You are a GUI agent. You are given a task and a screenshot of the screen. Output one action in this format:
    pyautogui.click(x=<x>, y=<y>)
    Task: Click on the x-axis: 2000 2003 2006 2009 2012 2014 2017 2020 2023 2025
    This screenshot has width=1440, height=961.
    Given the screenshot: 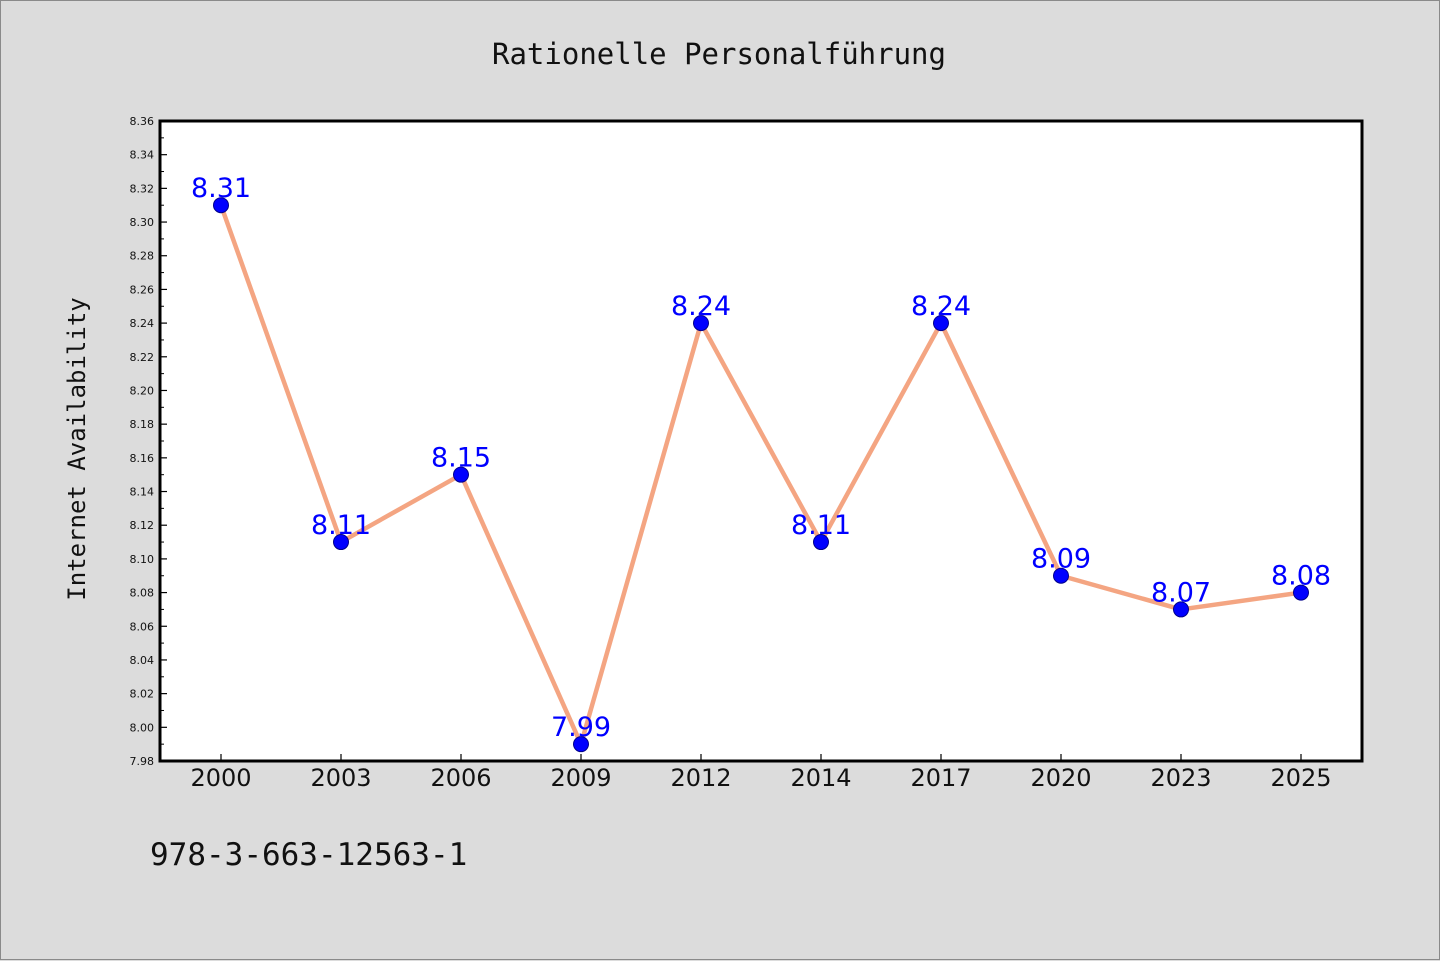 What is the action you would take?
    pyautogui.click(x=761, y=773)
    